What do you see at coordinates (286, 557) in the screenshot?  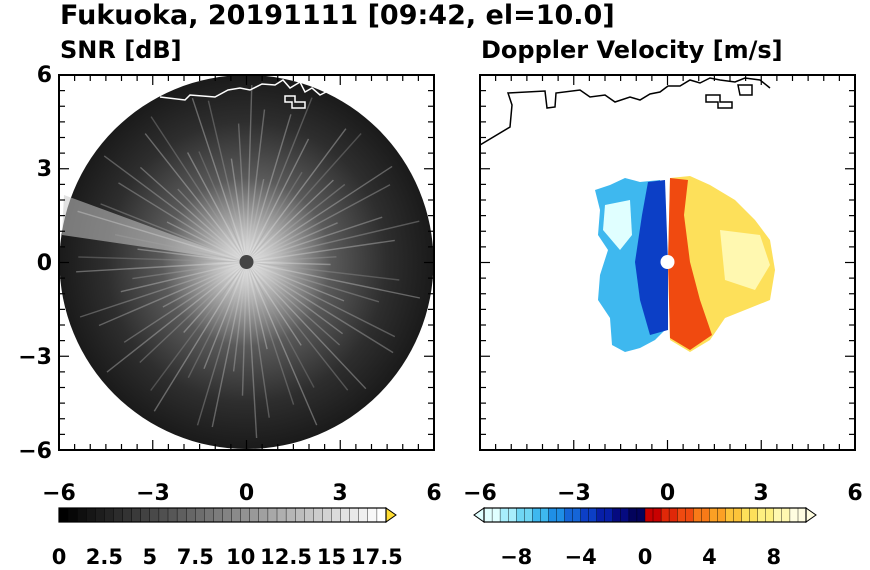 I see `snr-colorbar-label: 12.5` at bounding box center [286, 557].